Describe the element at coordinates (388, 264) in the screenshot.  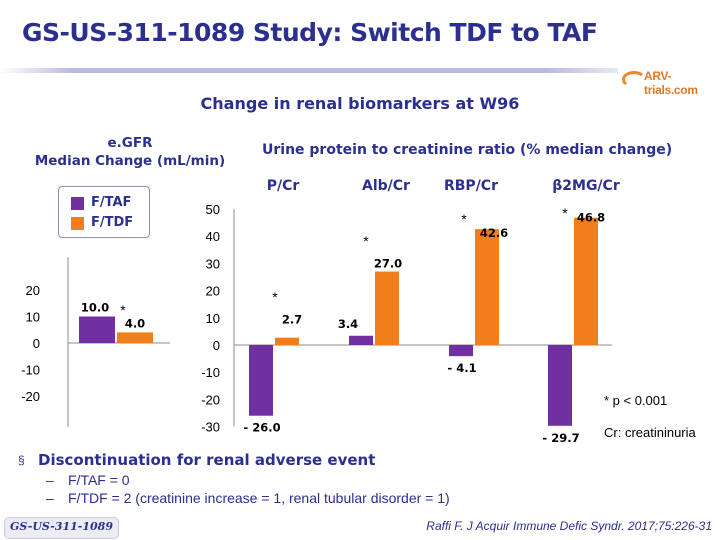
I see `upcr-value-label-f-tdf: 27.0` at that location.